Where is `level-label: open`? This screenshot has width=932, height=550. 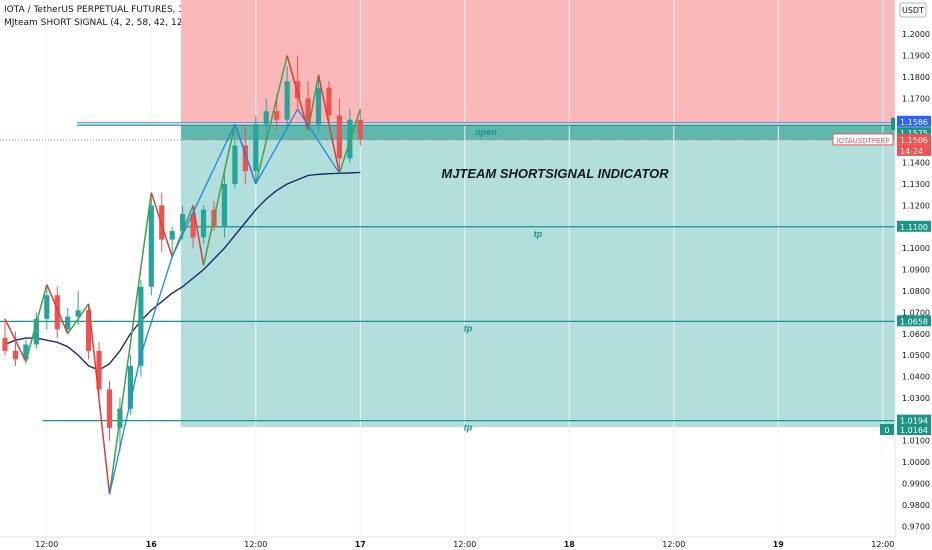 level-label: open is located at coordinates (486, 132).